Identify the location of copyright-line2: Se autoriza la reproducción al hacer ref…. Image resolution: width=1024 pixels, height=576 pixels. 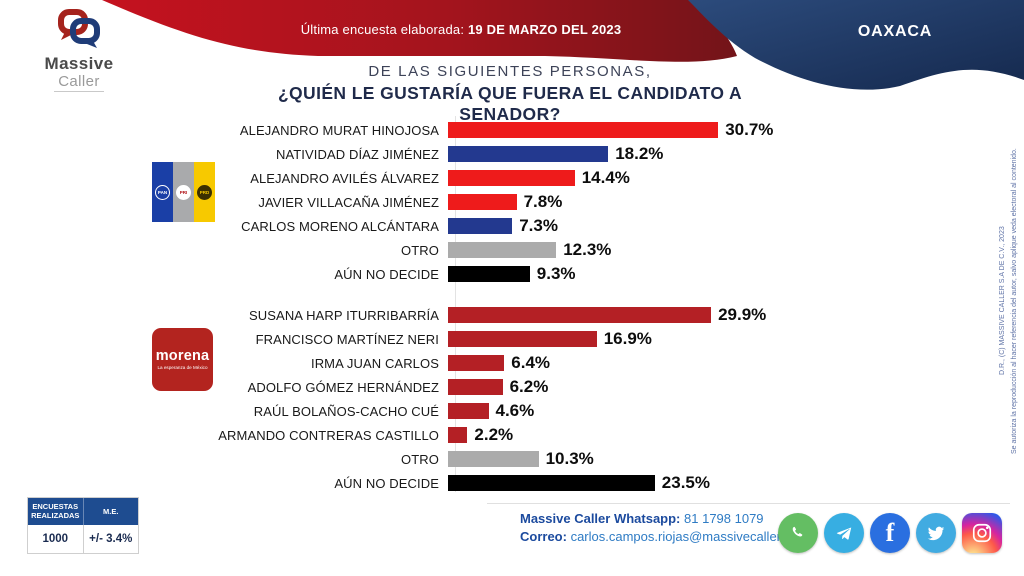
(1015, 301).